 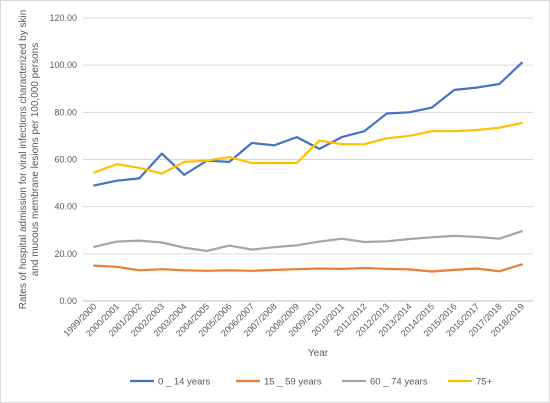 What do you see at coordinates (63, 18) in the screenshot?
I see `y-tick-label: 120.00` at bounding box center [63, 18].